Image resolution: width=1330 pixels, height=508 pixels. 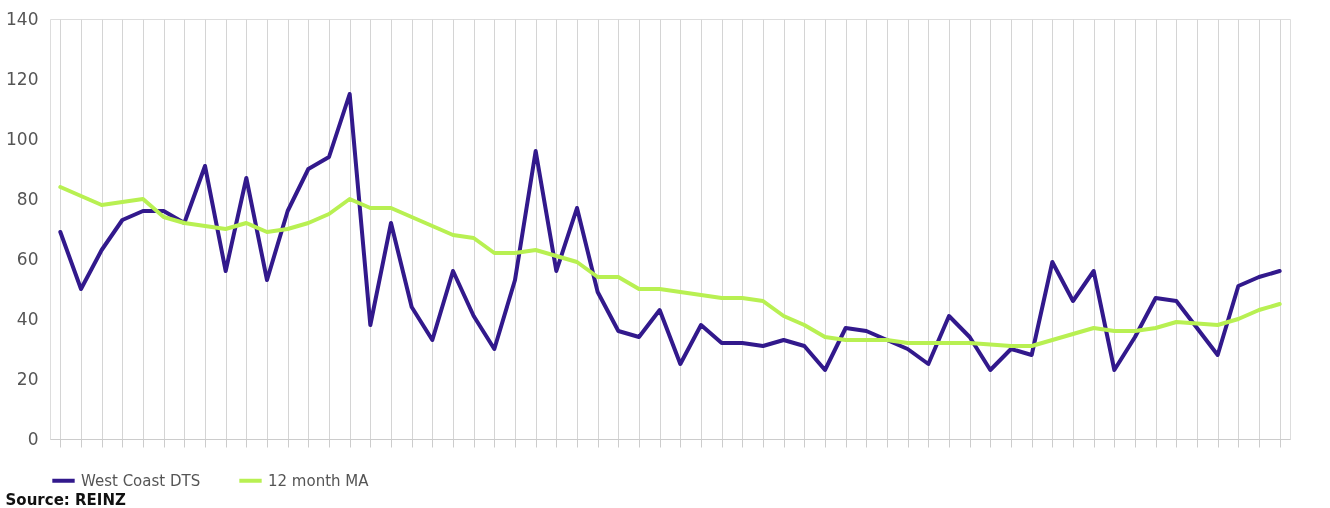 What do you see at coordinates (22, 18) in the screenshot?
I see `y-tick-label: 140` at bounding box center [22, 18].